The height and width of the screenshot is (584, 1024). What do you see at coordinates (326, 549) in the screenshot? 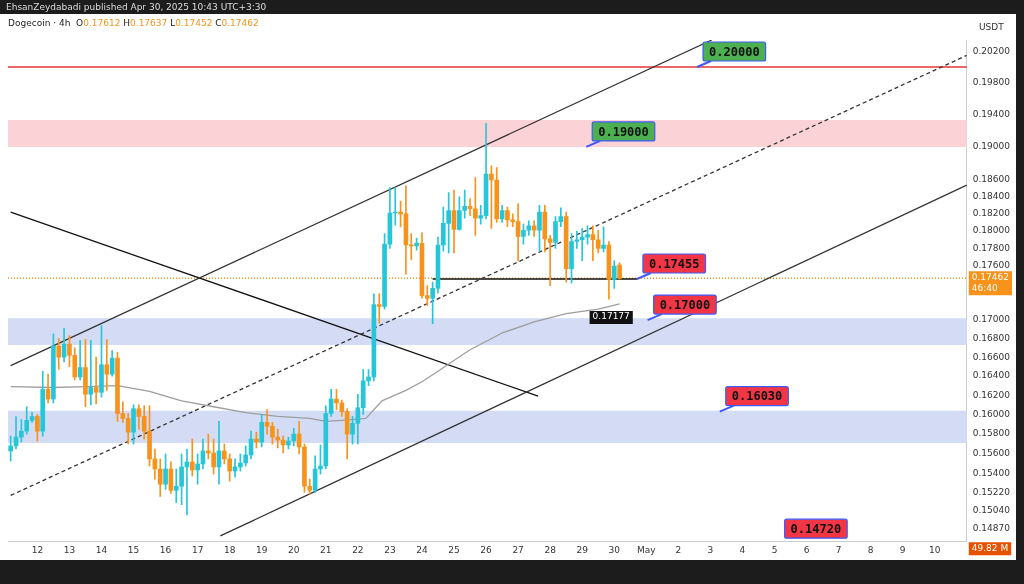
I see `x-tick-label: 21` at bounding box center [326, 549].